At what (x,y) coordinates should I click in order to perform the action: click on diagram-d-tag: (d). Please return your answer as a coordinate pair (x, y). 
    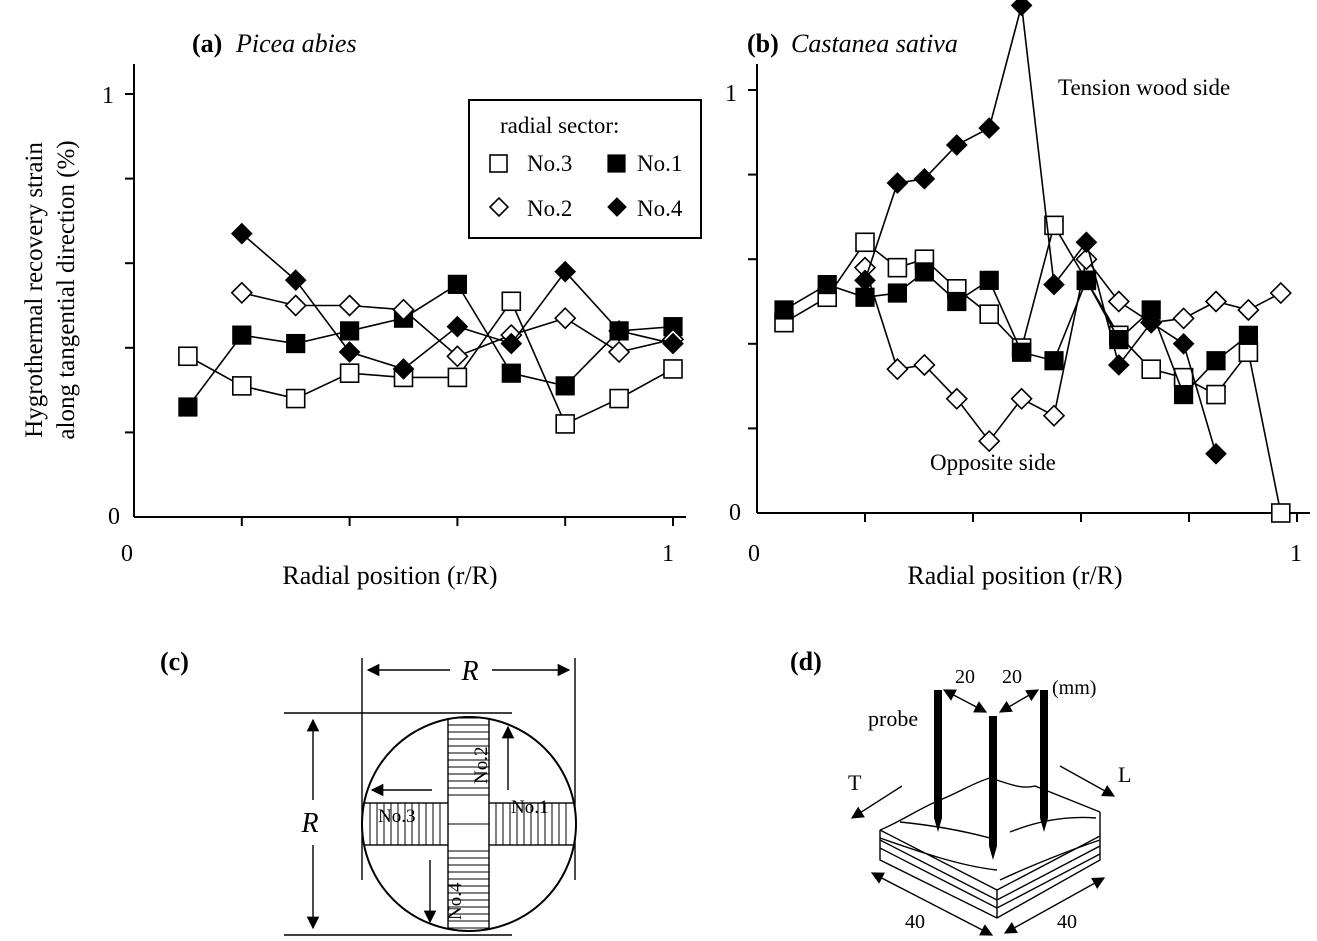
    Looking at the image, I should click on (806, 661).